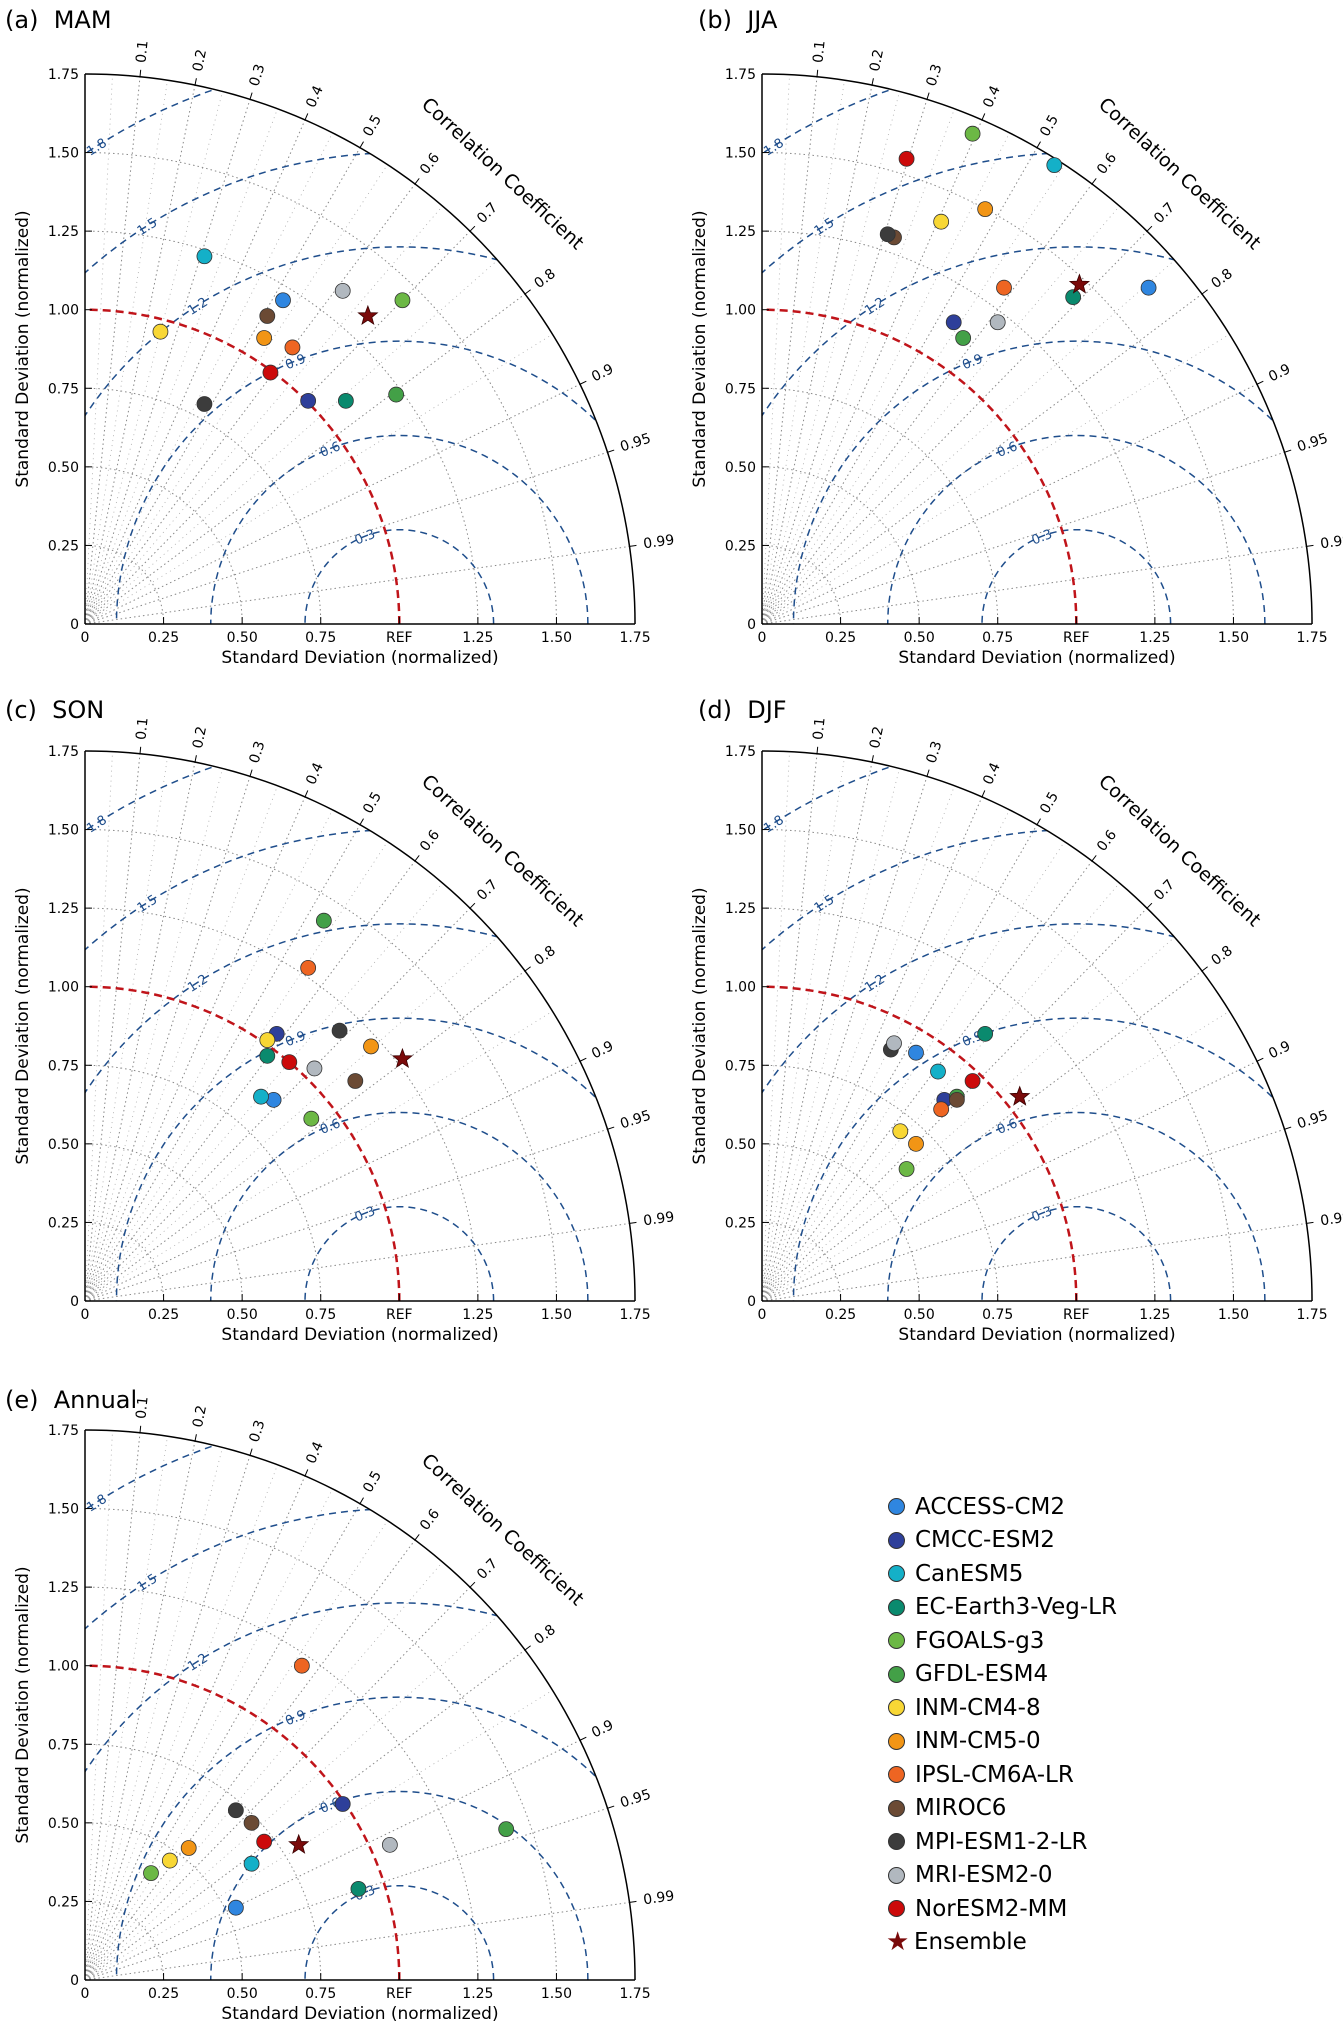 This screenshot has height=2034, width=1343. Describe the element at coordinates (1049, 802) in the screenshot. I see `corr-tick-label: 0.5` at that location.